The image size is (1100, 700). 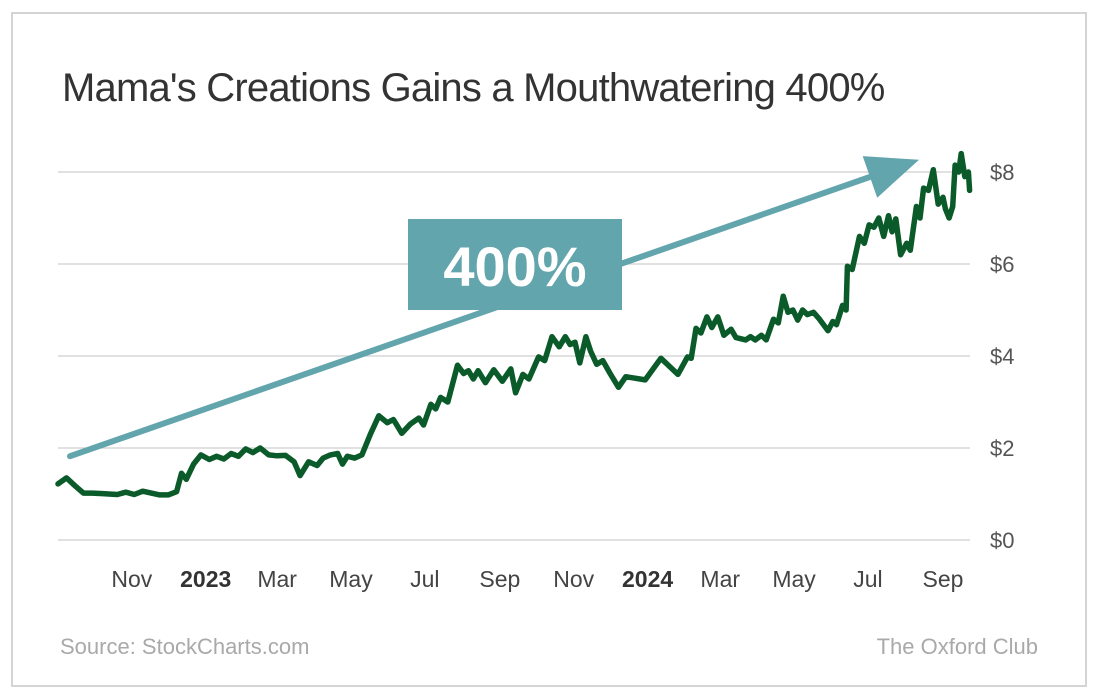 I want to click on trend-arrow-head, so click(x=891, y=177).